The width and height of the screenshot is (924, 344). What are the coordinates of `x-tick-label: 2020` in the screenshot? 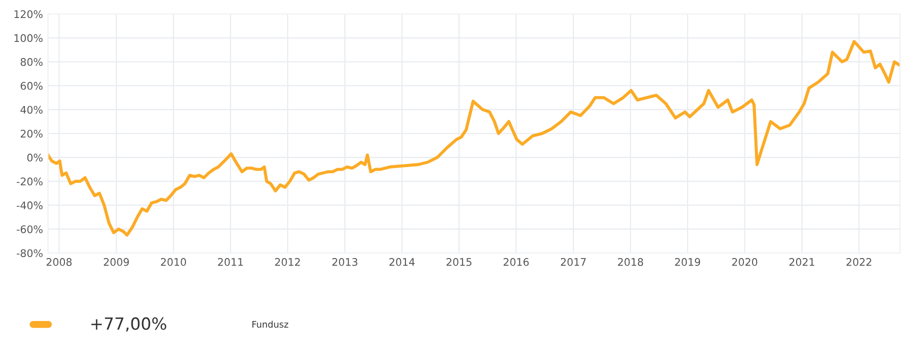 It's located at (745, 262).